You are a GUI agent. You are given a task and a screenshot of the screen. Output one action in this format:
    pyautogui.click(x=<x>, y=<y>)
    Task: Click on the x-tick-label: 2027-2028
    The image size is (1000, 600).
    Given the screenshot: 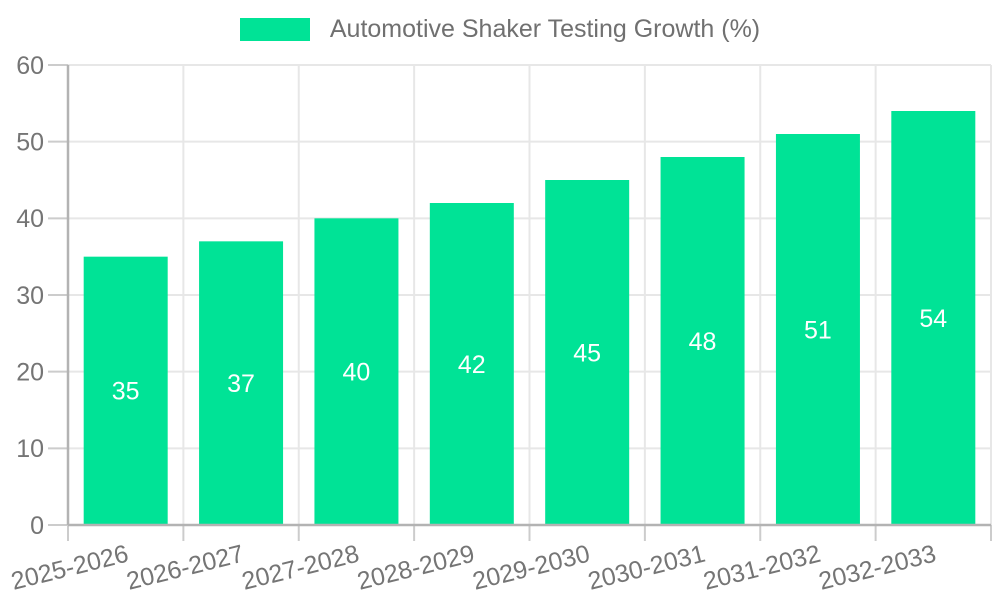 What is the action you would take?
    pyautogui.click(x=300, y=568)
    